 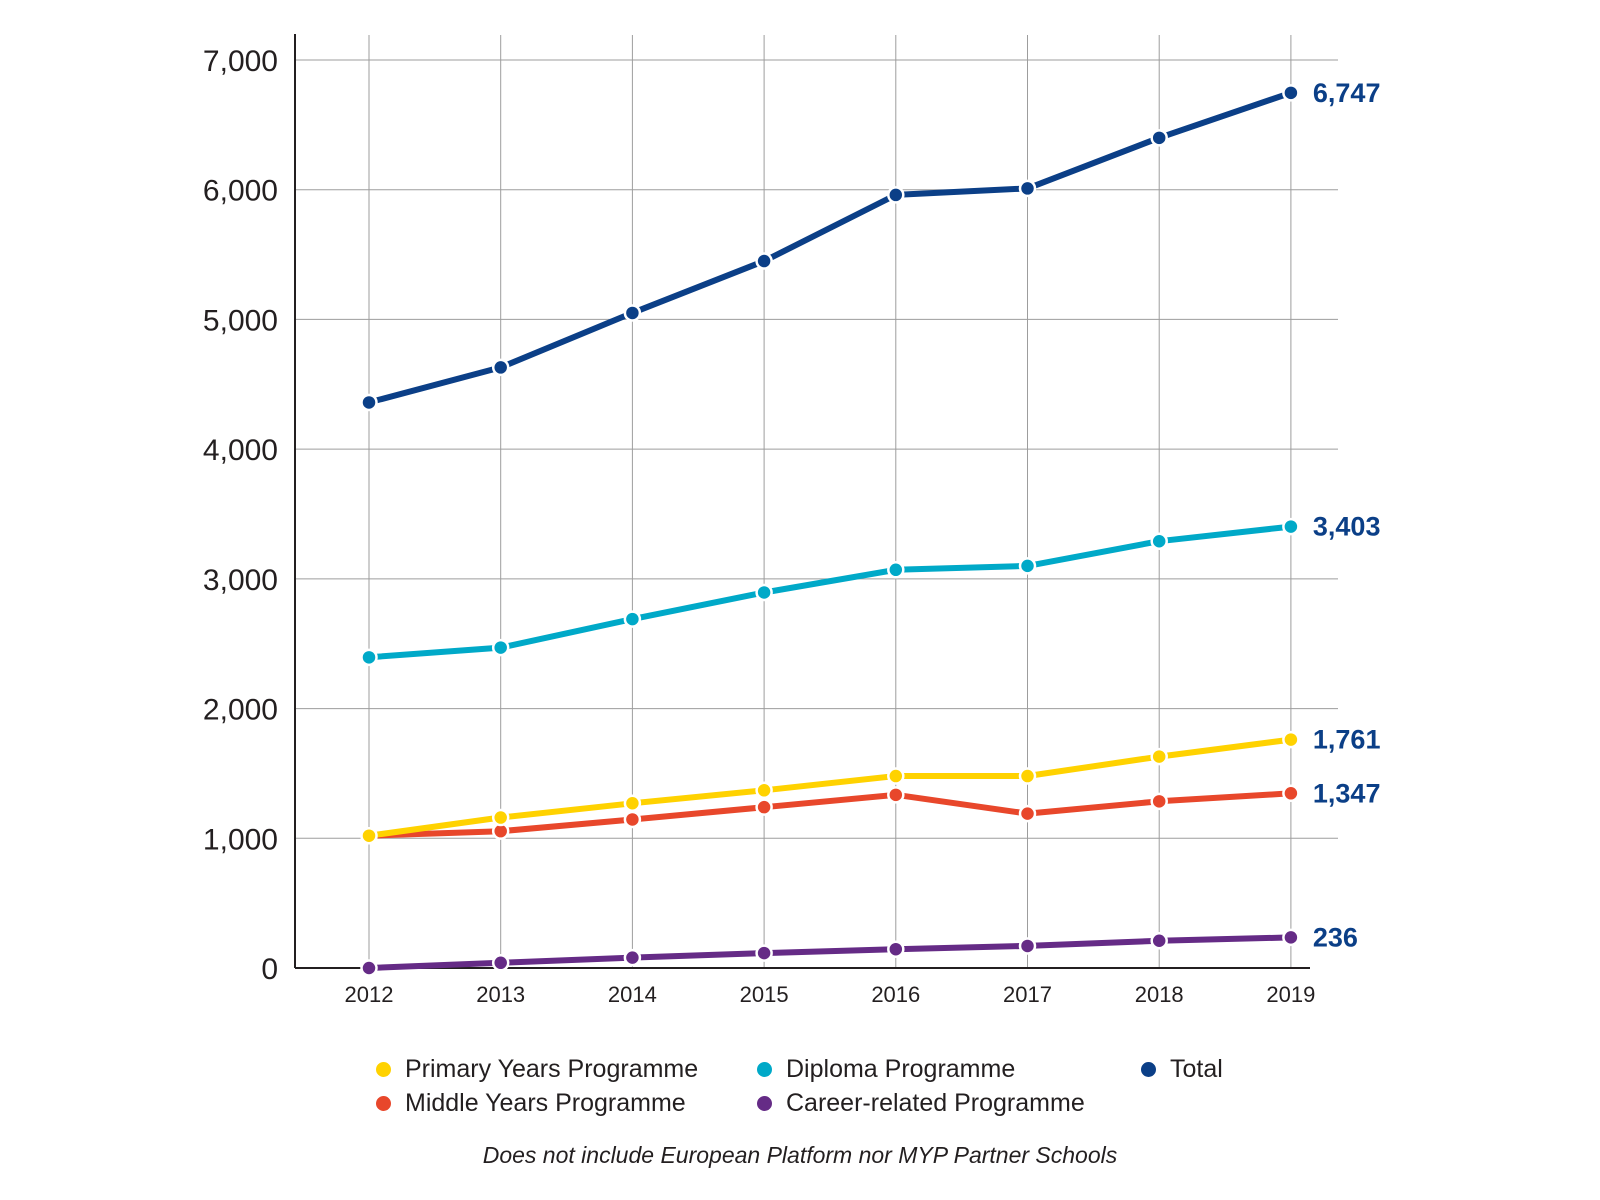 What do you see at coordinates (1347, 740) in the screenshot?
I see `end-value-label: 1,761` at bounding box center [1347, 740].